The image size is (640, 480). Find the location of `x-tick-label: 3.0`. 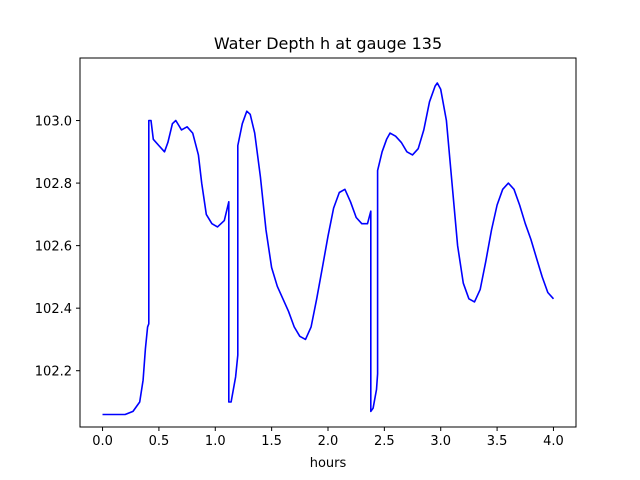

x-tick-label: 3.0 is located at coordinates (440, 441).